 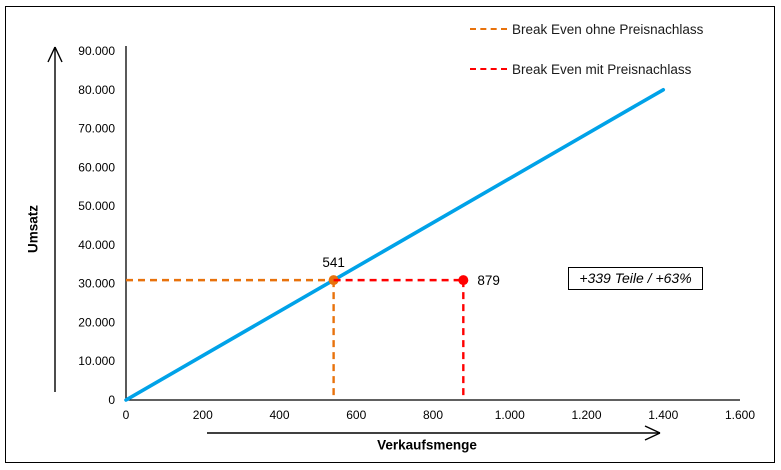 What do you see at coordinates (463, 280) in the screenshot?
I see `break-even-point` at bounding box center [463, 280].